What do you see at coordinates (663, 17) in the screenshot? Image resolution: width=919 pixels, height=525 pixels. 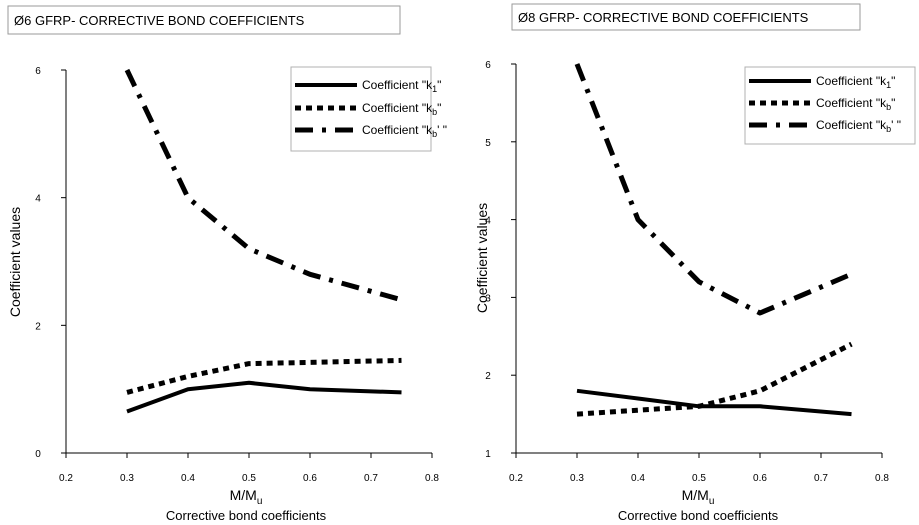 I see `chart-title: Ø8 GFRP- CORRECTIVE BOND COEFFICIENTS` at bounding box center [663, 17].